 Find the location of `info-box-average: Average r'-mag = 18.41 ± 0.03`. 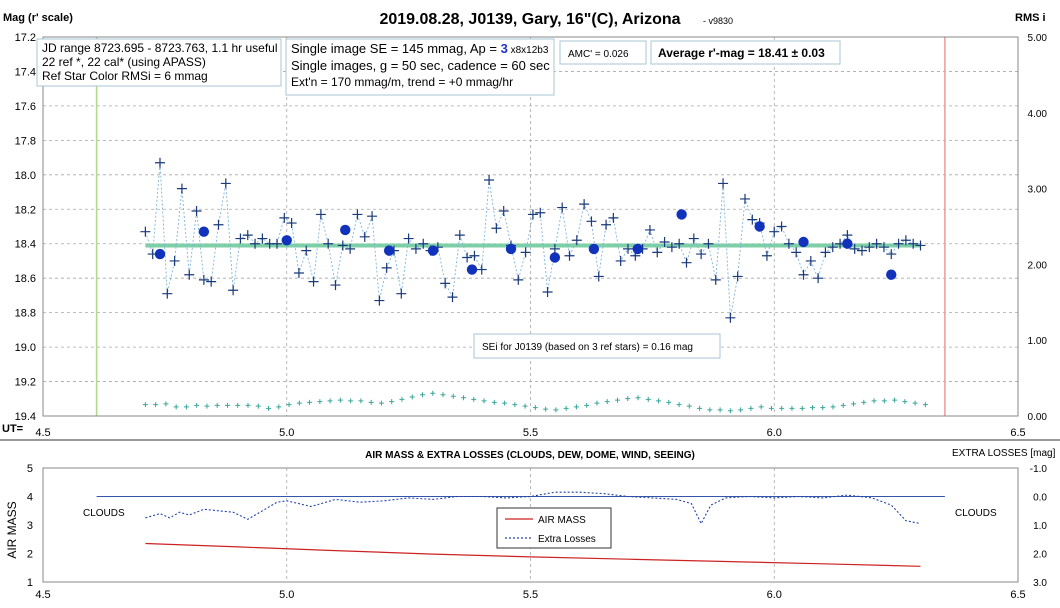

info-box-average: Average r'-mag = 18.41 ± 0.03 is located at coordinates (745, 52).